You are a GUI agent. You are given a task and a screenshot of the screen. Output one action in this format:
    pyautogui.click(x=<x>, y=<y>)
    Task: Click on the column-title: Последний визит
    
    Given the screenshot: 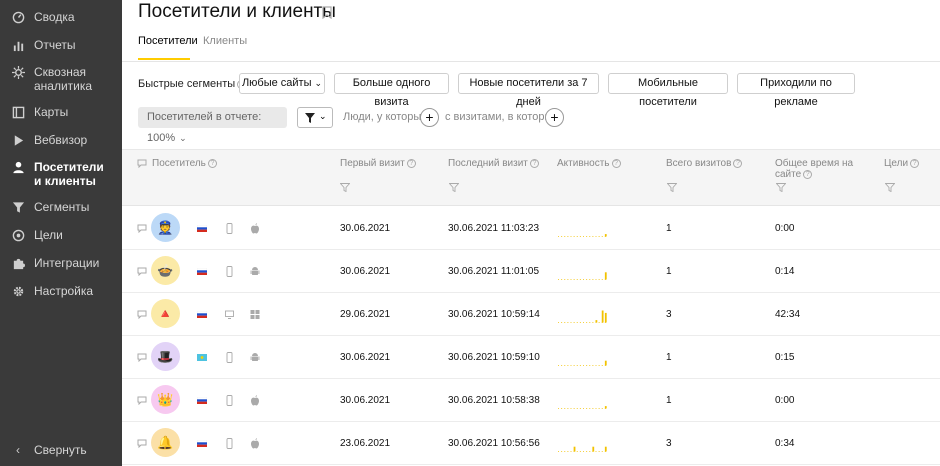 What is the action you would take?
    pyautogui.click(x=488, y=163)
    